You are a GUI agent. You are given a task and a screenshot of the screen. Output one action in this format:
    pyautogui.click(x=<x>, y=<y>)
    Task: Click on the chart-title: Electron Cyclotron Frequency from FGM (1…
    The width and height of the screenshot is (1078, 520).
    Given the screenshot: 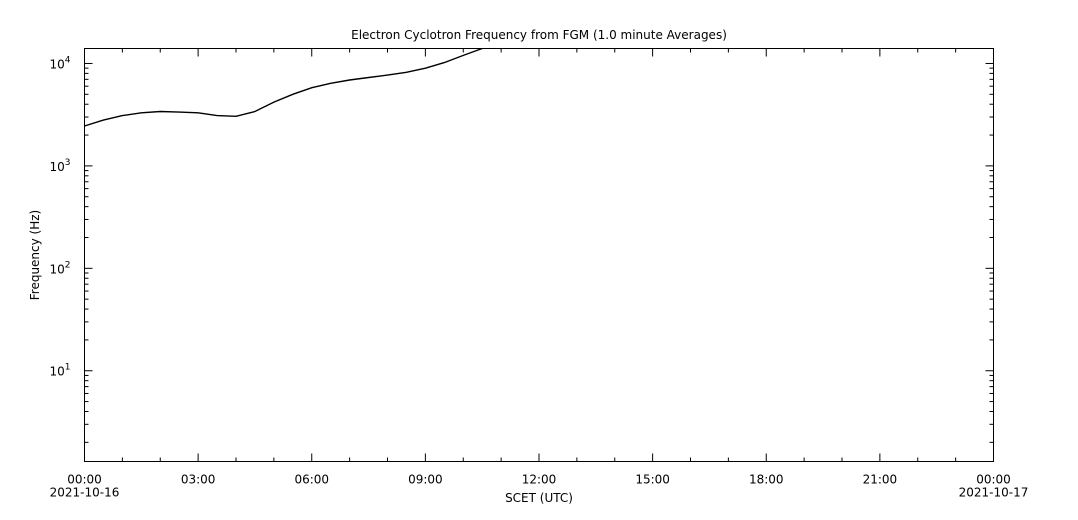 What is the action you would take?
    pyautogui.click(x=539, y=35)
    